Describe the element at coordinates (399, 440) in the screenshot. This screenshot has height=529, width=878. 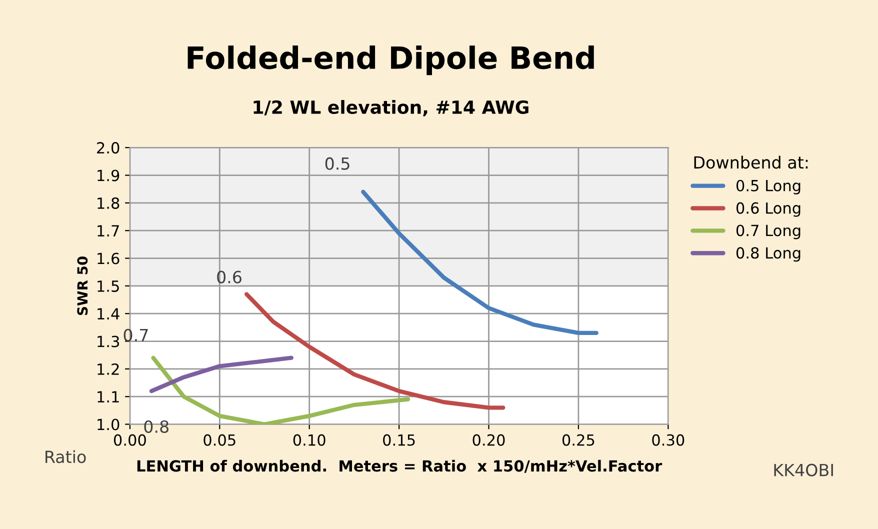
I see `x-tick-label: 0.15` at that location.